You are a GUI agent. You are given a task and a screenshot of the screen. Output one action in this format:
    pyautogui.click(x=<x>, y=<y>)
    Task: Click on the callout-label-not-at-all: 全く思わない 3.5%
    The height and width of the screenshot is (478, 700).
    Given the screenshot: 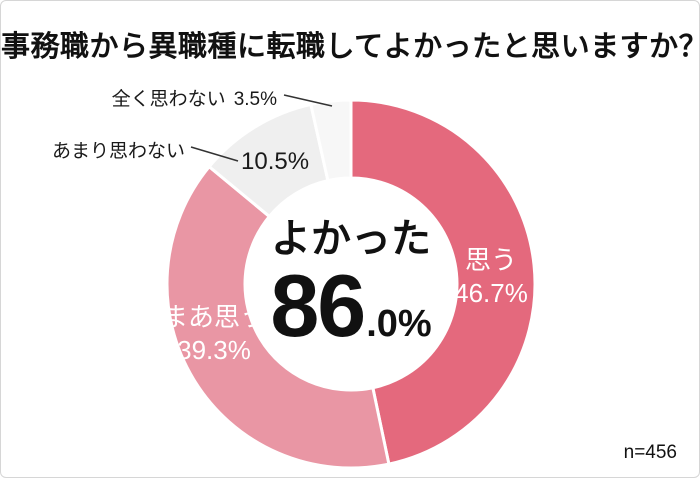 What is the action you would take?
    pyautogui.click(x=194, y=97)
    